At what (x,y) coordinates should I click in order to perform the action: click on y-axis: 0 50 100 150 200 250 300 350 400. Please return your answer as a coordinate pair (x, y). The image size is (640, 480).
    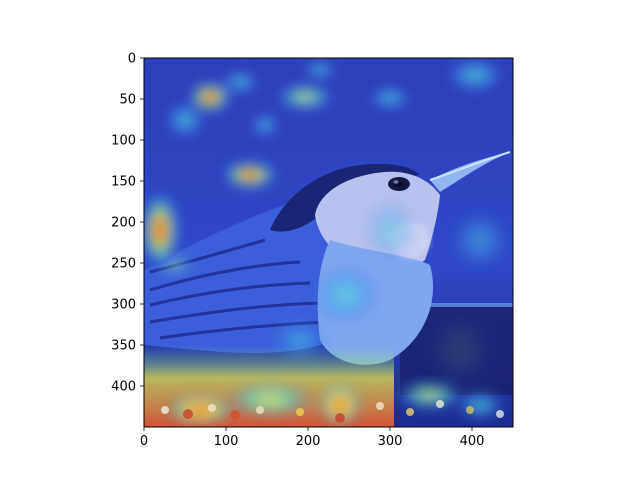
    Looking at the image, I should click on (127, 223).